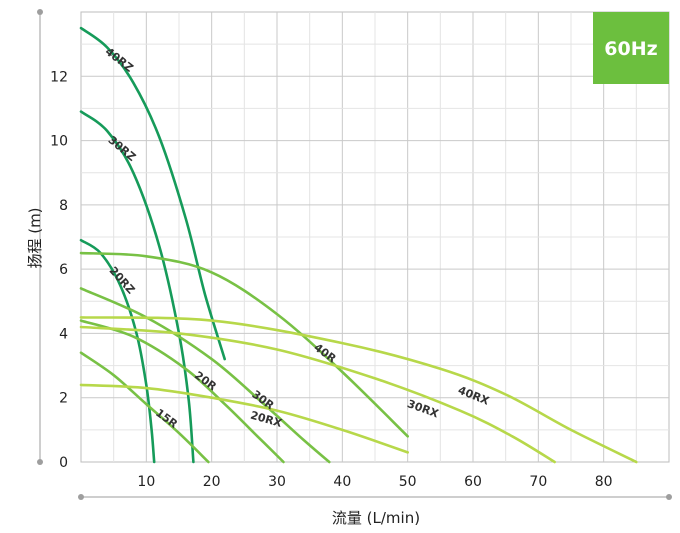 The width and height of the screenshot is (680, 533). I want to click on frequency-badge: 60Hz, so click(631, 48).